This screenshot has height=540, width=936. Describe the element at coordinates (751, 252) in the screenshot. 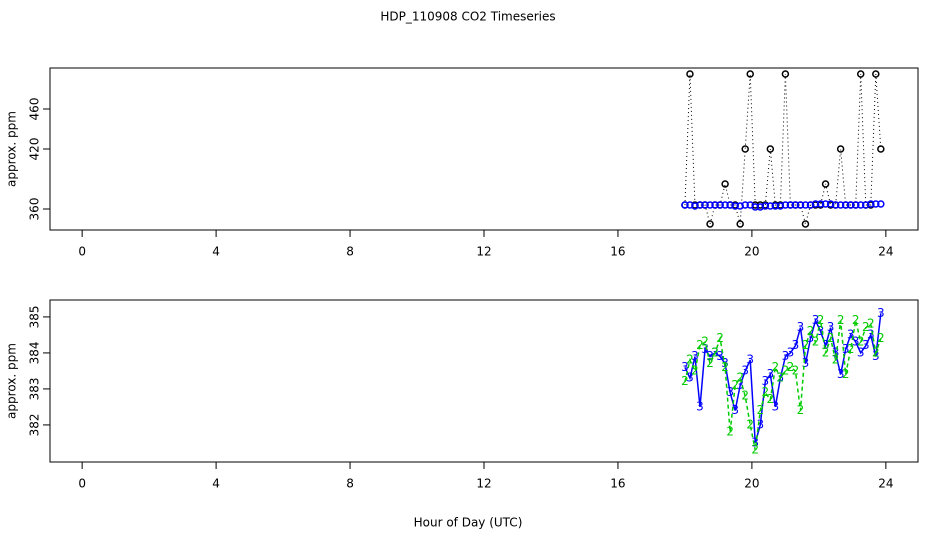

I see `x-tick-label: 20` at that location.